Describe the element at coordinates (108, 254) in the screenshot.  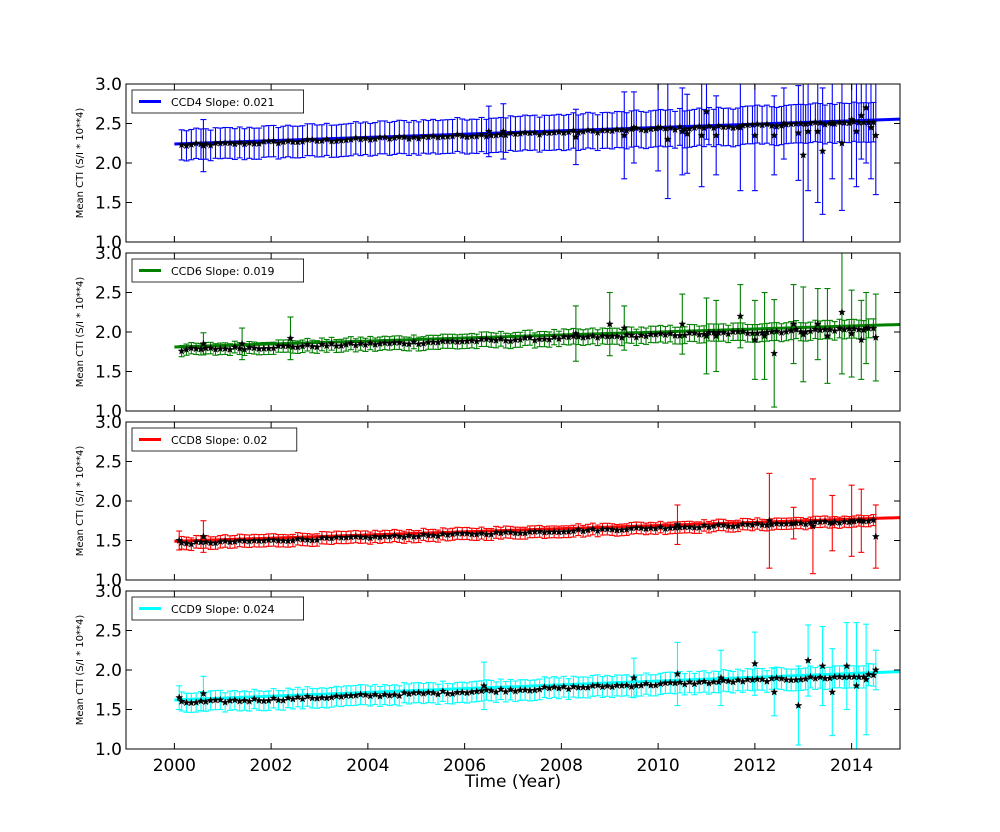
I see `y-tick-label: 3.0` at that location.